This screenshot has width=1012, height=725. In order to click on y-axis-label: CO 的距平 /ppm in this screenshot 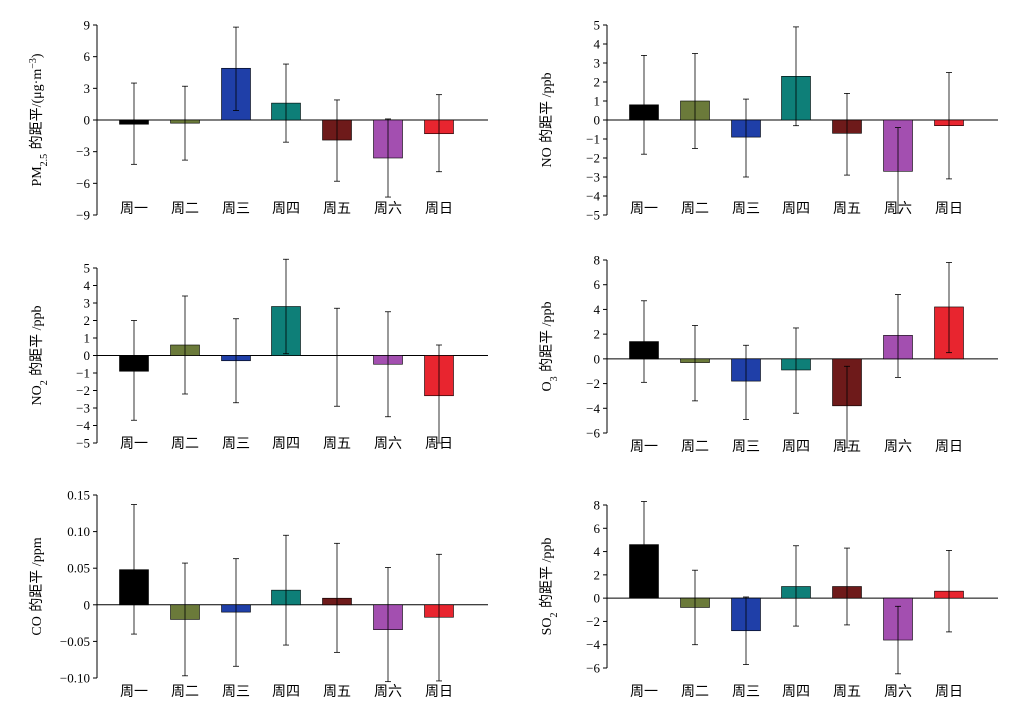, I will do `click(37, 586)`.